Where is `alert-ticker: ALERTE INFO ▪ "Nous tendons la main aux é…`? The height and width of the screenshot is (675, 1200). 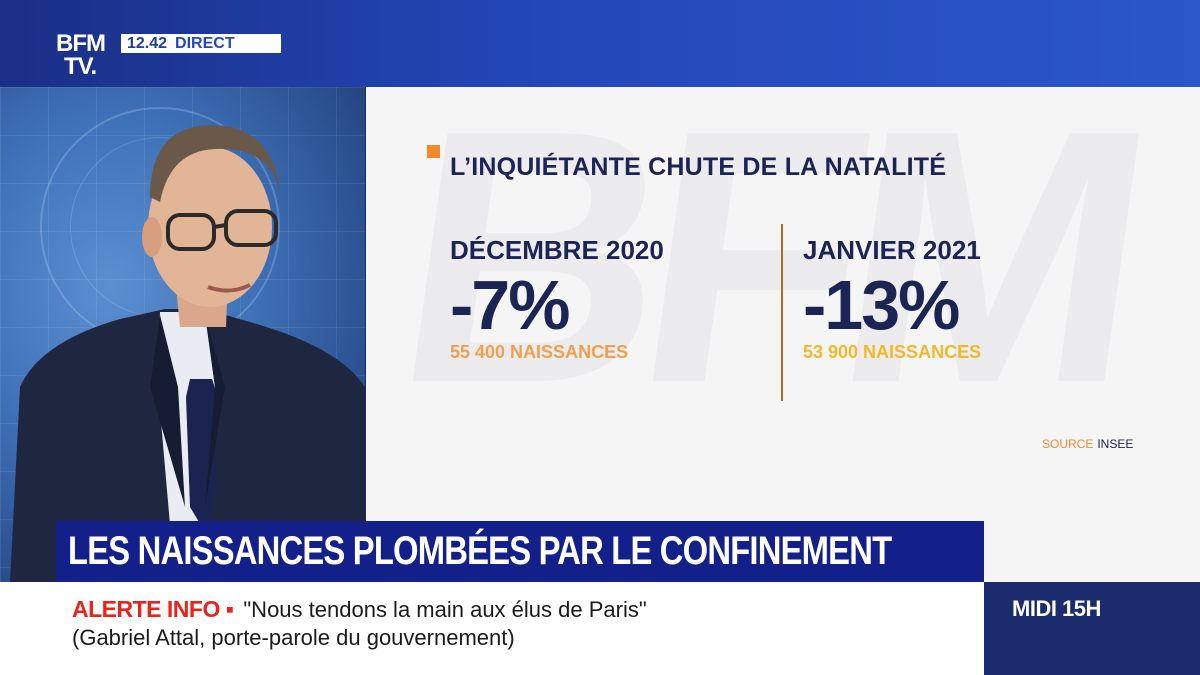 alert-ticker: ALERTE INFO ▪ "Nous tendons la main aux é… is located at coordinates (492, 628).